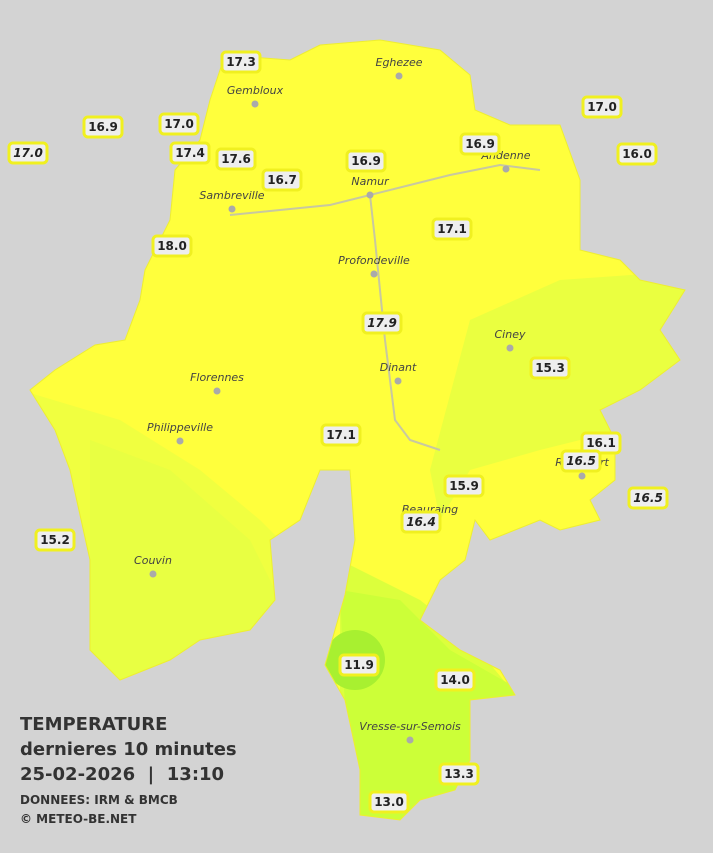  I want to click on station-temperature: 18.0, so click(172, 246).